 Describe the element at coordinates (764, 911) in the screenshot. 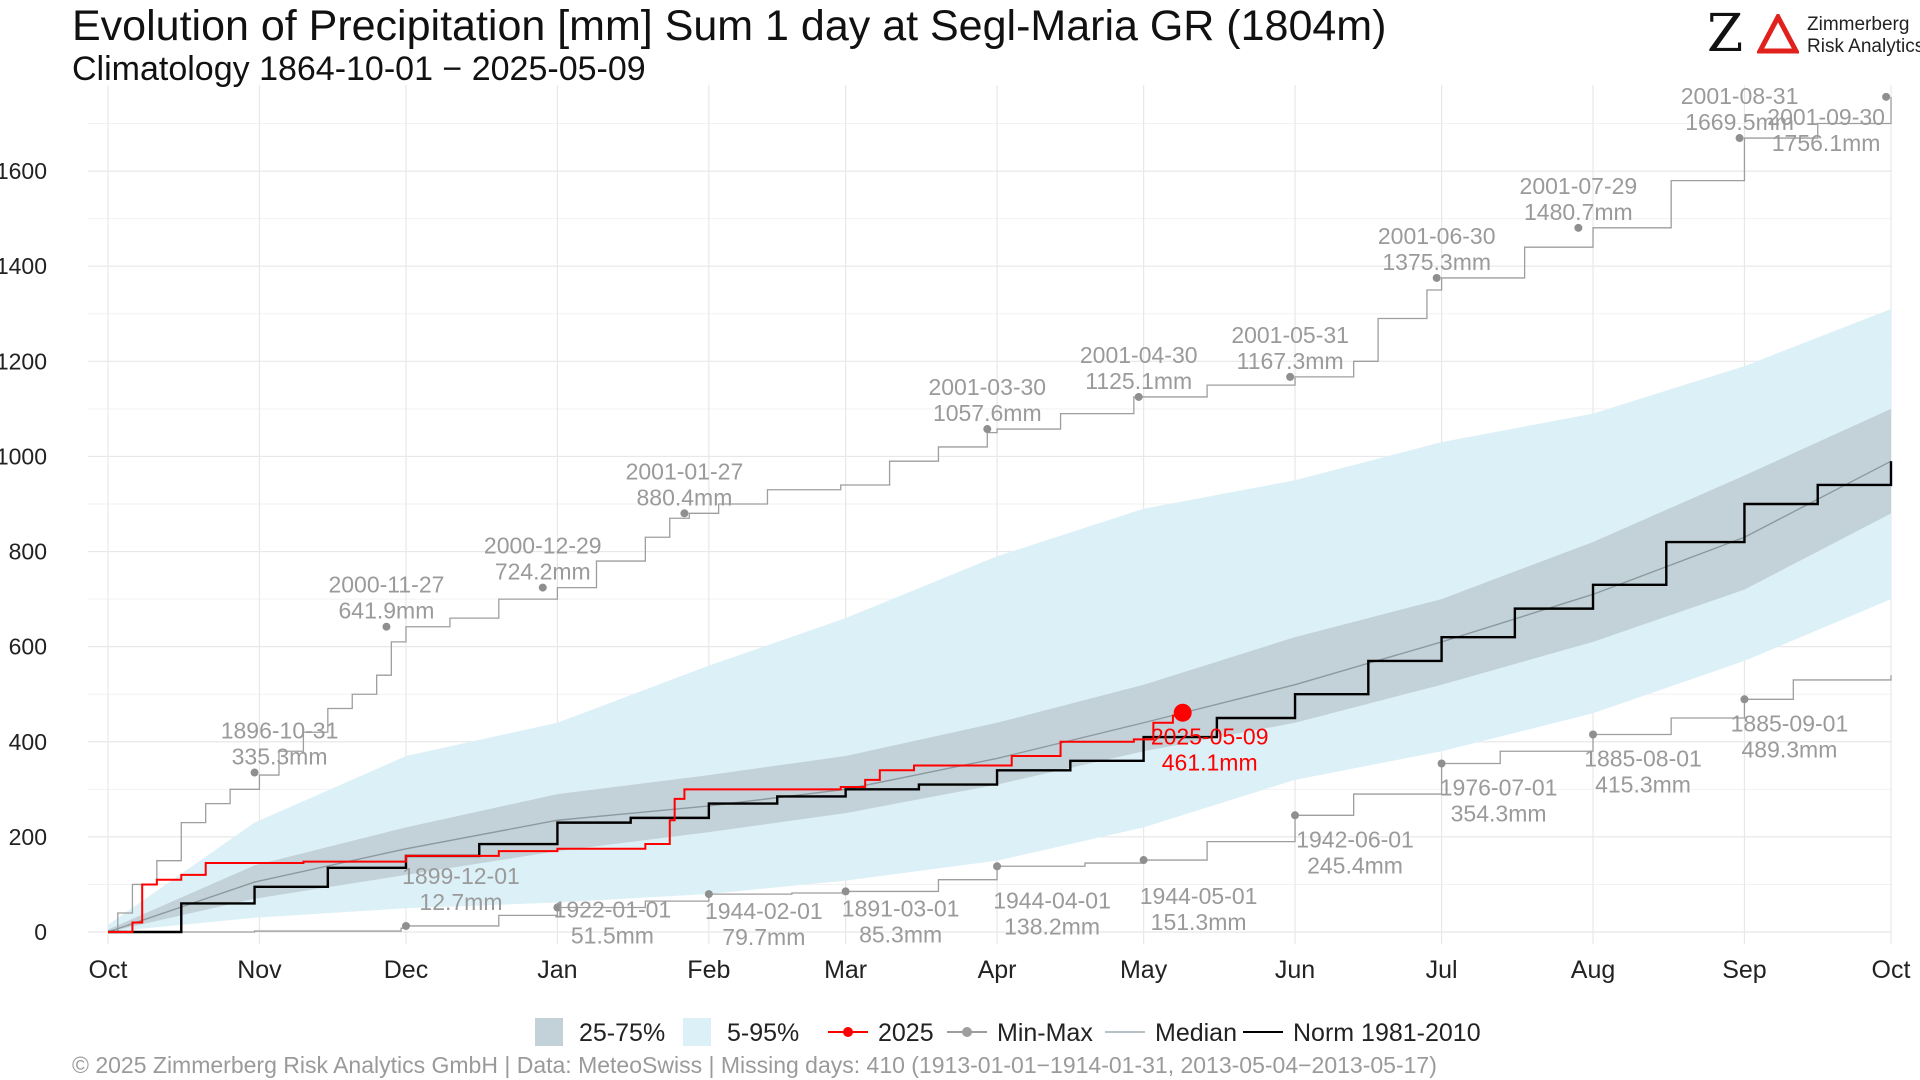

I see `annotation-date: 1944-02-01` at that location.